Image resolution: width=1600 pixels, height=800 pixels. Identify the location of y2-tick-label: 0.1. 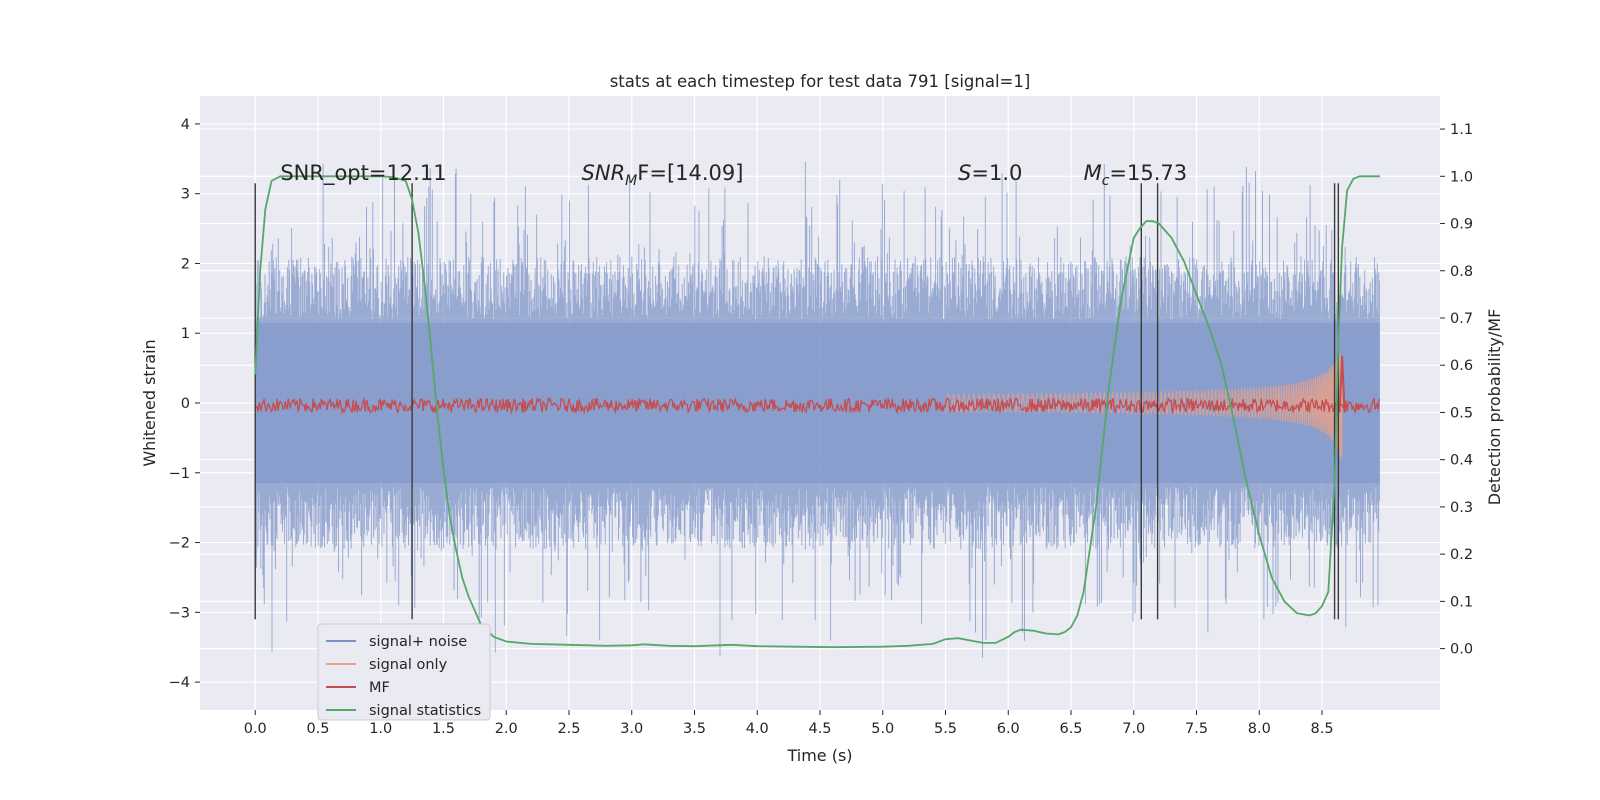
(1461, 602).